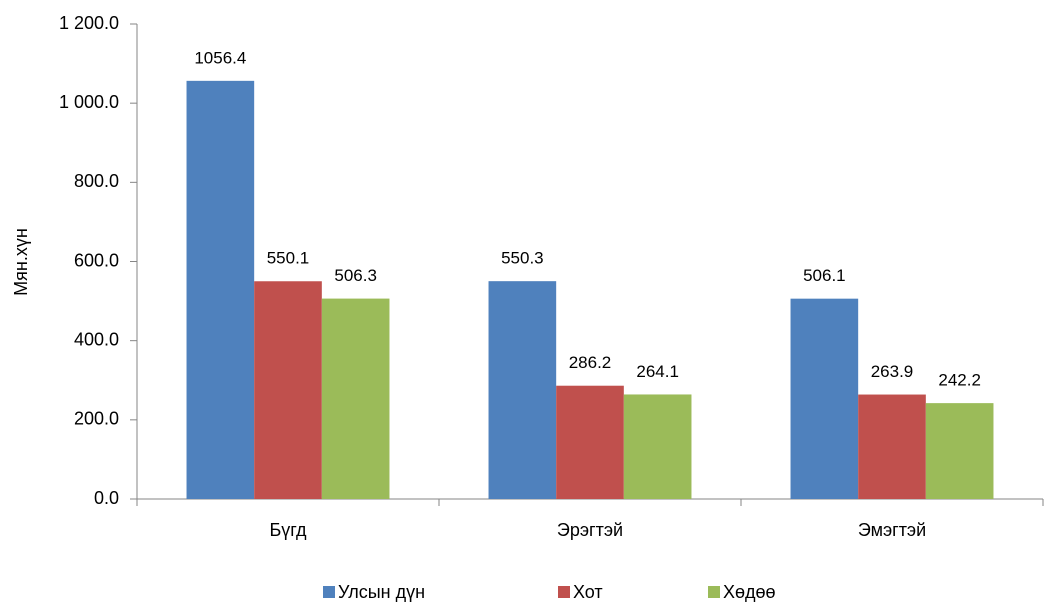  I want to click on legend-label: Хөдөө, so click(749, 592).